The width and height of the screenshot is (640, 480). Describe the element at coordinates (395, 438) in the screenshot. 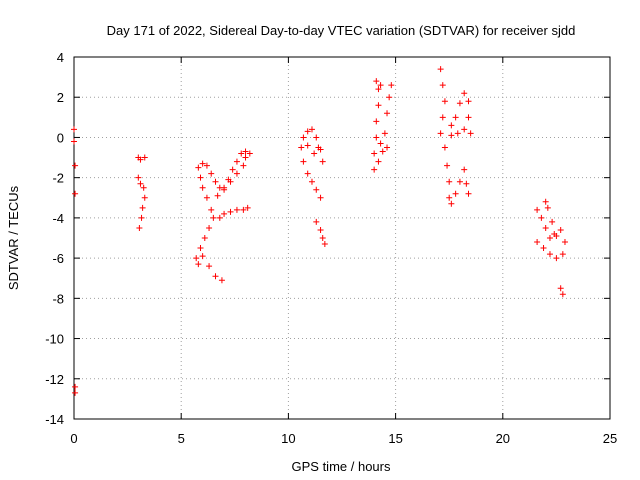

I see `x-tick-label: 15` at that location.